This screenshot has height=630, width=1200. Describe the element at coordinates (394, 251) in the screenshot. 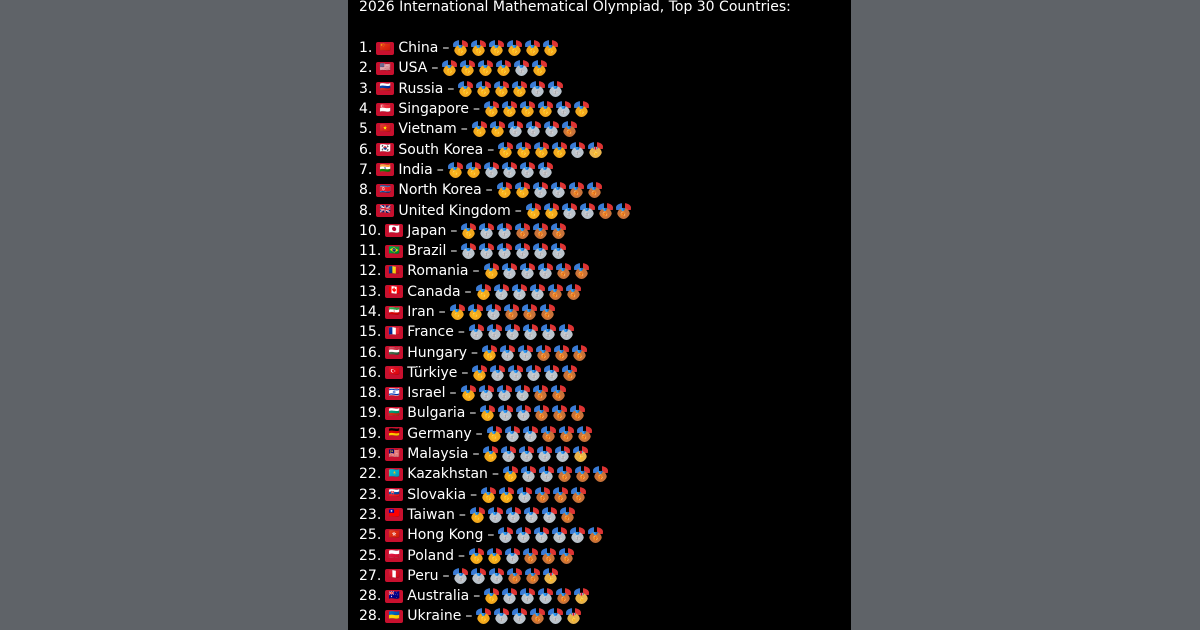

I see `flag: 🇧🇷` at that location.